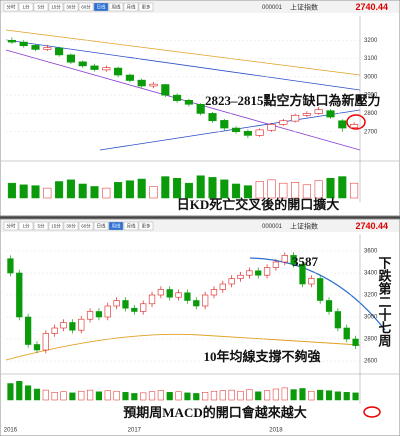  Describe the element at coordinates (317, 294) in the screenshot. I see `annotation-arrow` at that location.